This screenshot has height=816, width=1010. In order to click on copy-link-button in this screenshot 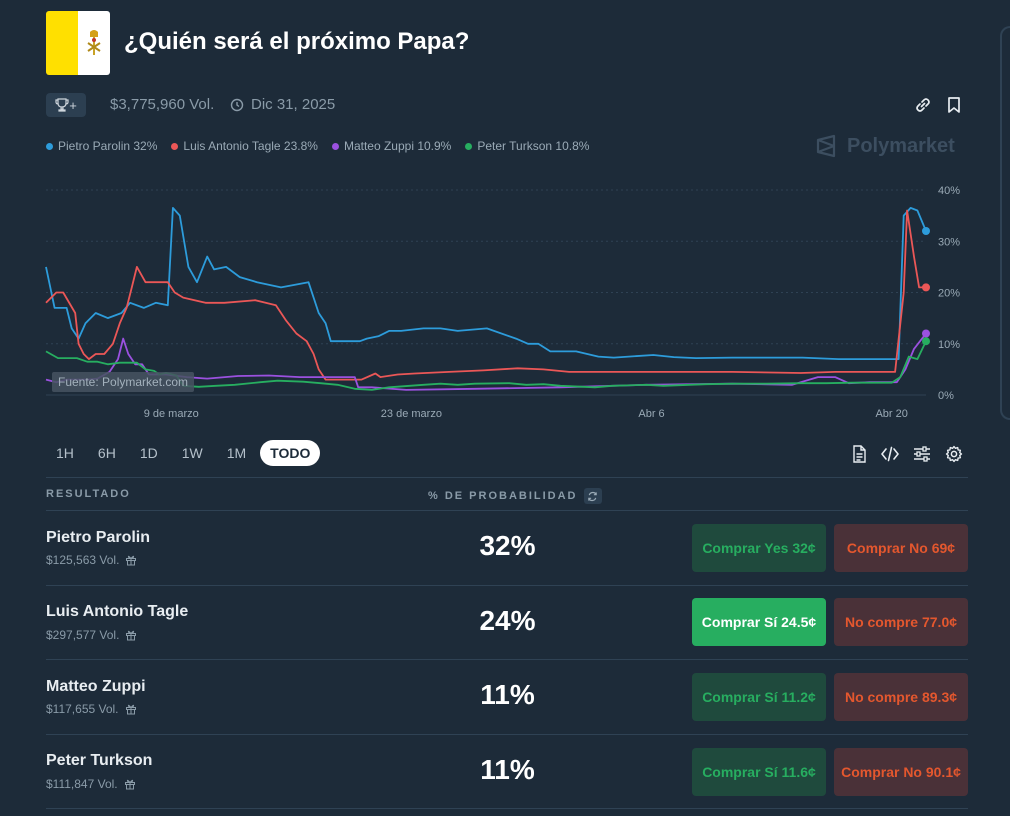, I will do `click(923, 105)`.